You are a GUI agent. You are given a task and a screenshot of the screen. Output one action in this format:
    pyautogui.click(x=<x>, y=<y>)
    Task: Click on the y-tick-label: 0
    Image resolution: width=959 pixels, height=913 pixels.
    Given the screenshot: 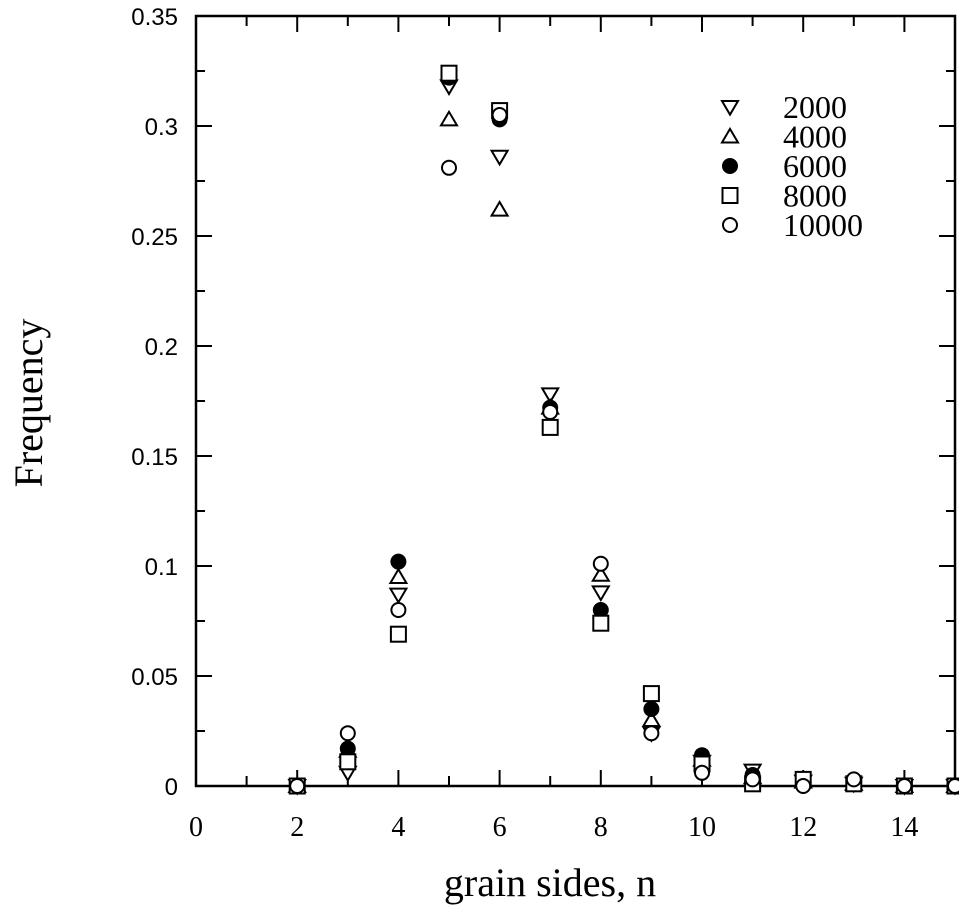 What is the action you would take?
    pyautogui.click(x=171, y=787)
    